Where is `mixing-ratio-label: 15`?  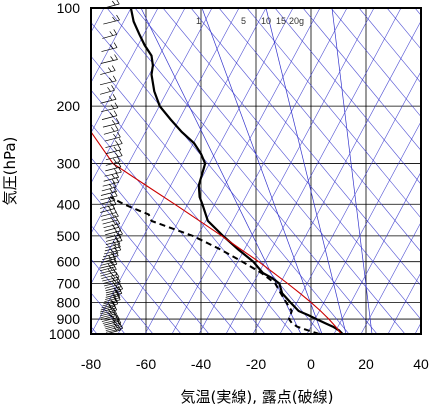
mixing-ratio-label: 15 is located at coordinates (281, 21).